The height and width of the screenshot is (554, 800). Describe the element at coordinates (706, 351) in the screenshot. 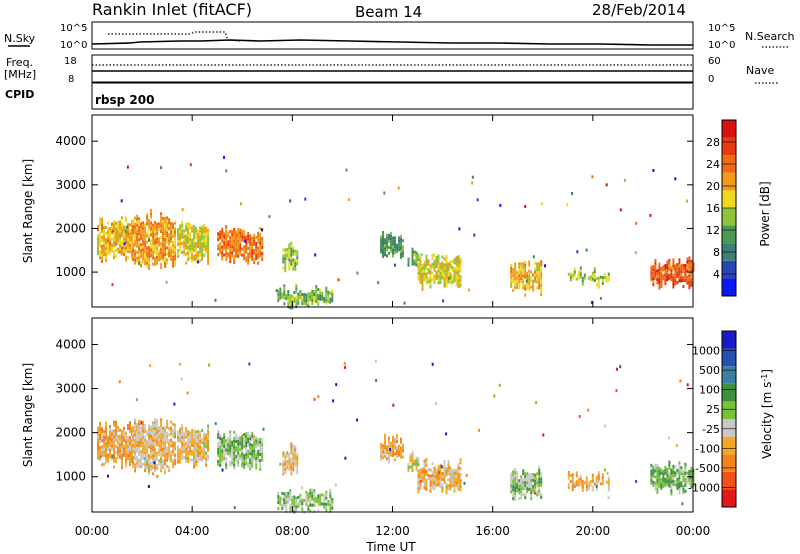

I see `colorbar-tick-label: 1000` at that location.